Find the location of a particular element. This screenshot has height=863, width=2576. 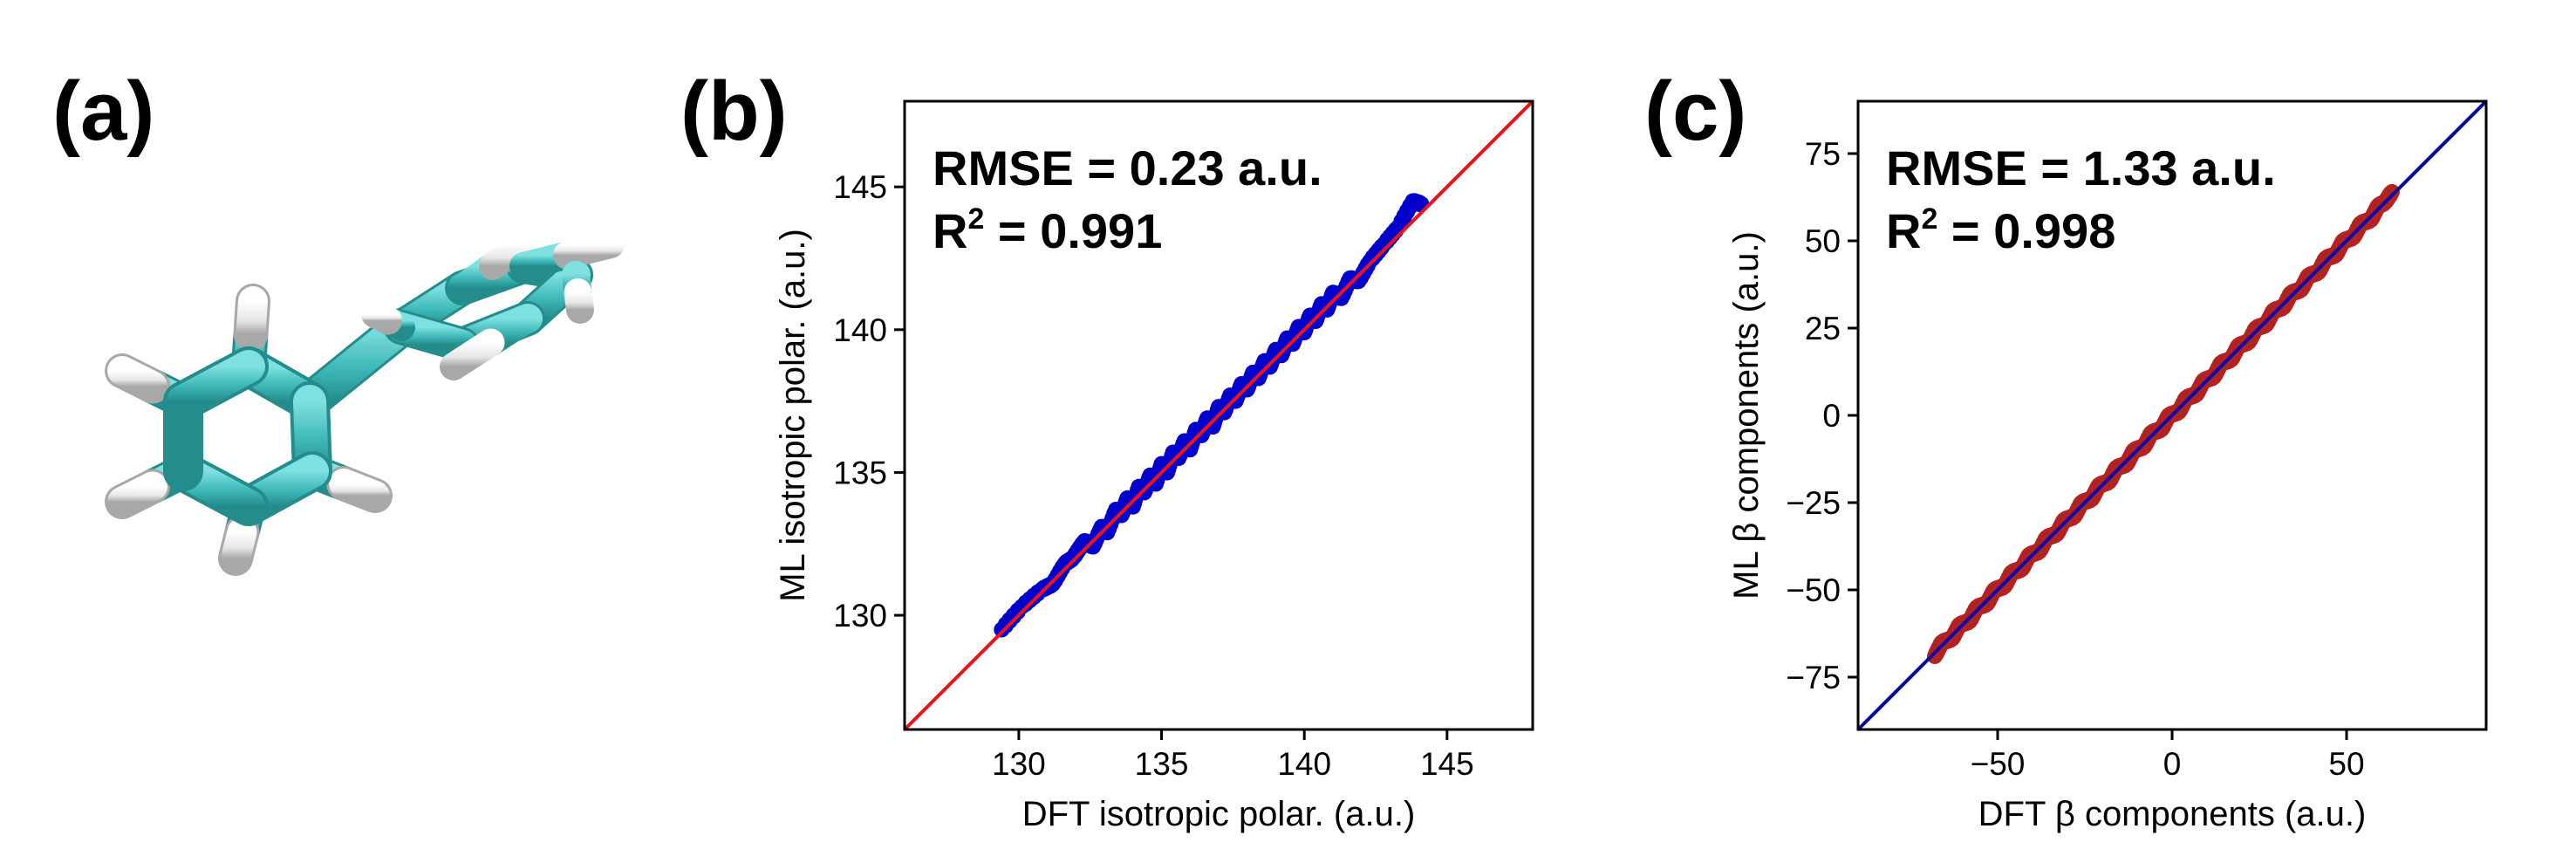

y-tick-label: 25 is located at coordinates (1823, 328).